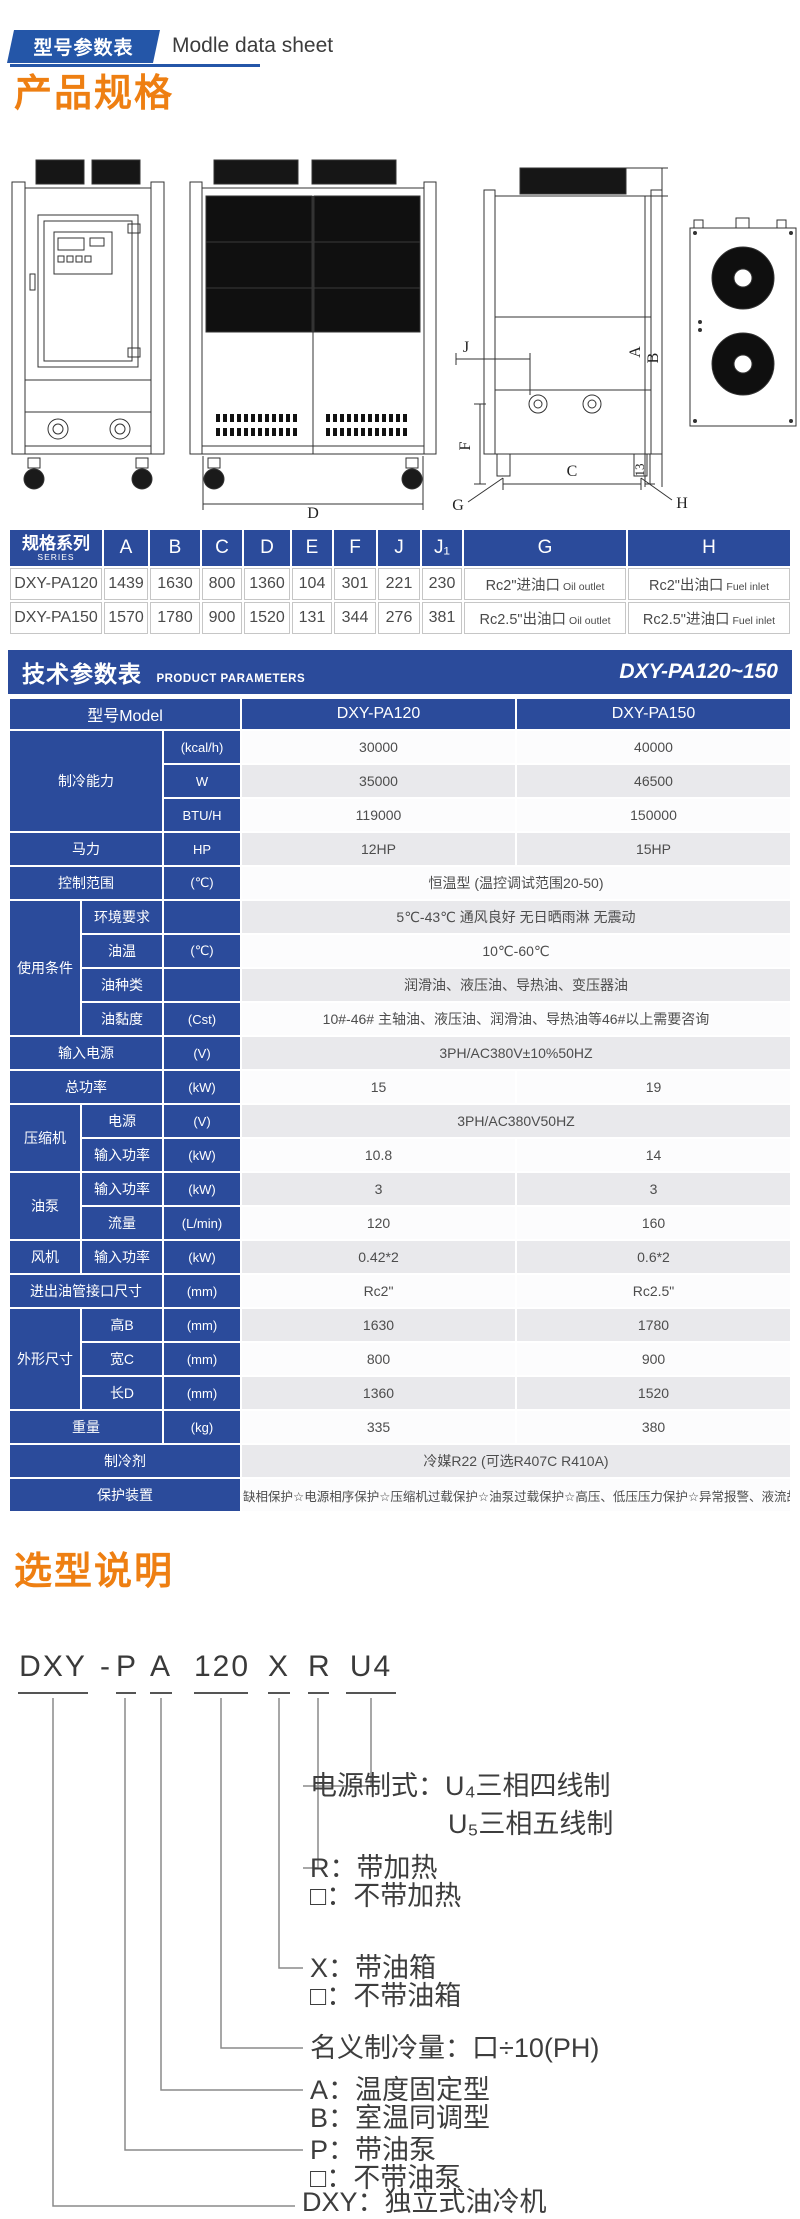  I want to click on annotation-capacity: 名义制冷量：口÷10(PH), so click(455, 2048).